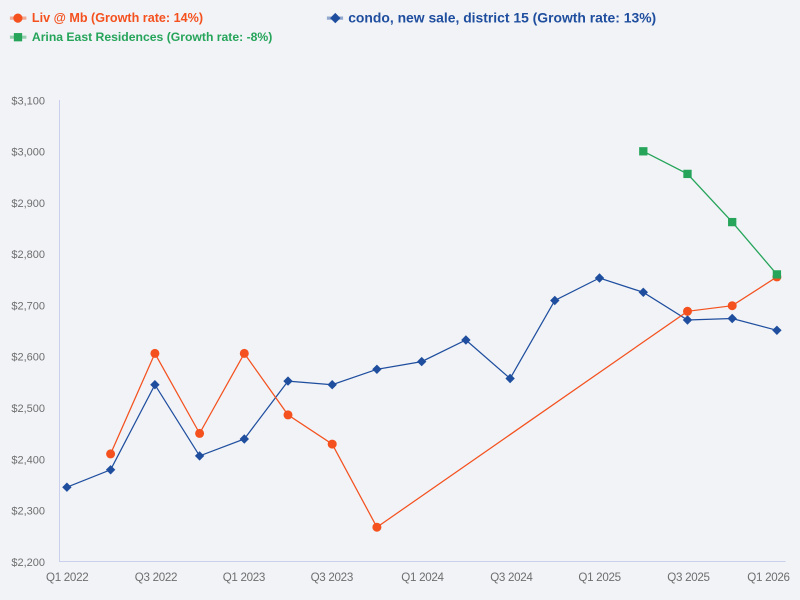 This screenshot has width=800, height=600. Describe the element at coordinates (28, 204) in the screenshot. I see `svg-text: $2,900` at that location.